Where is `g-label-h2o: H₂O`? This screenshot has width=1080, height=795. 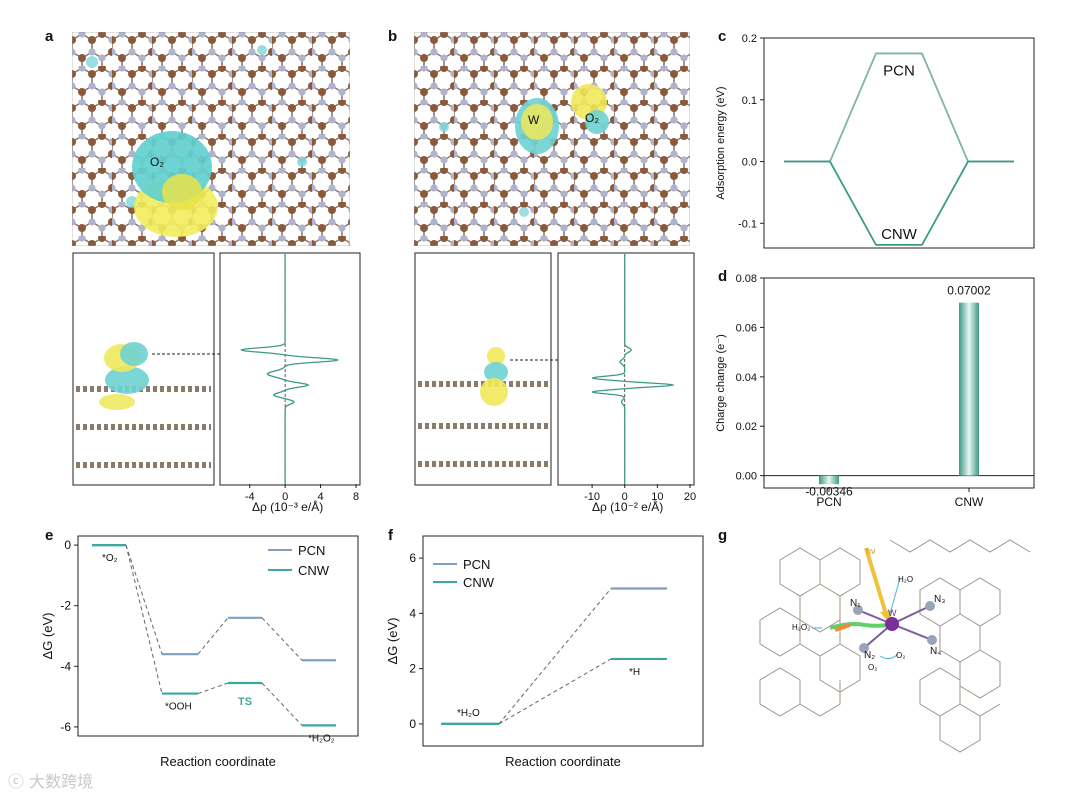
g-label-h2o: H₂O is located at coordinates (905, 579).